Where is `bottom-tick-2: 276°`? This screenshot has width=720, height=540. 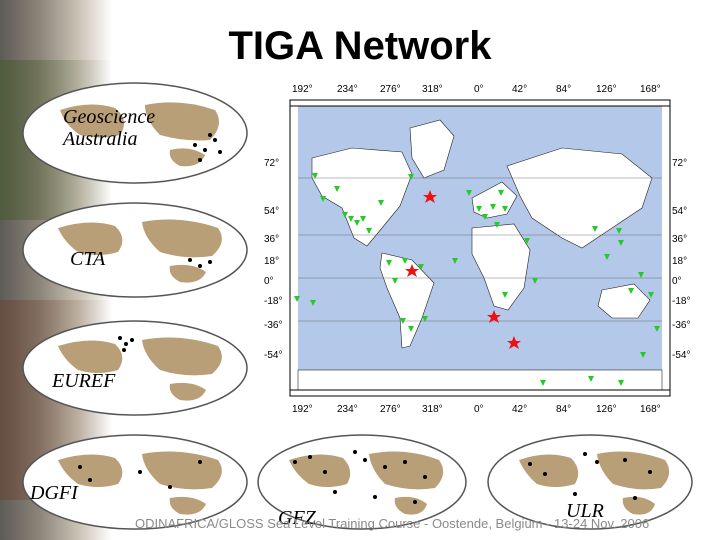 bottom-tick-2: 276° is located at coordinates (390, 409).